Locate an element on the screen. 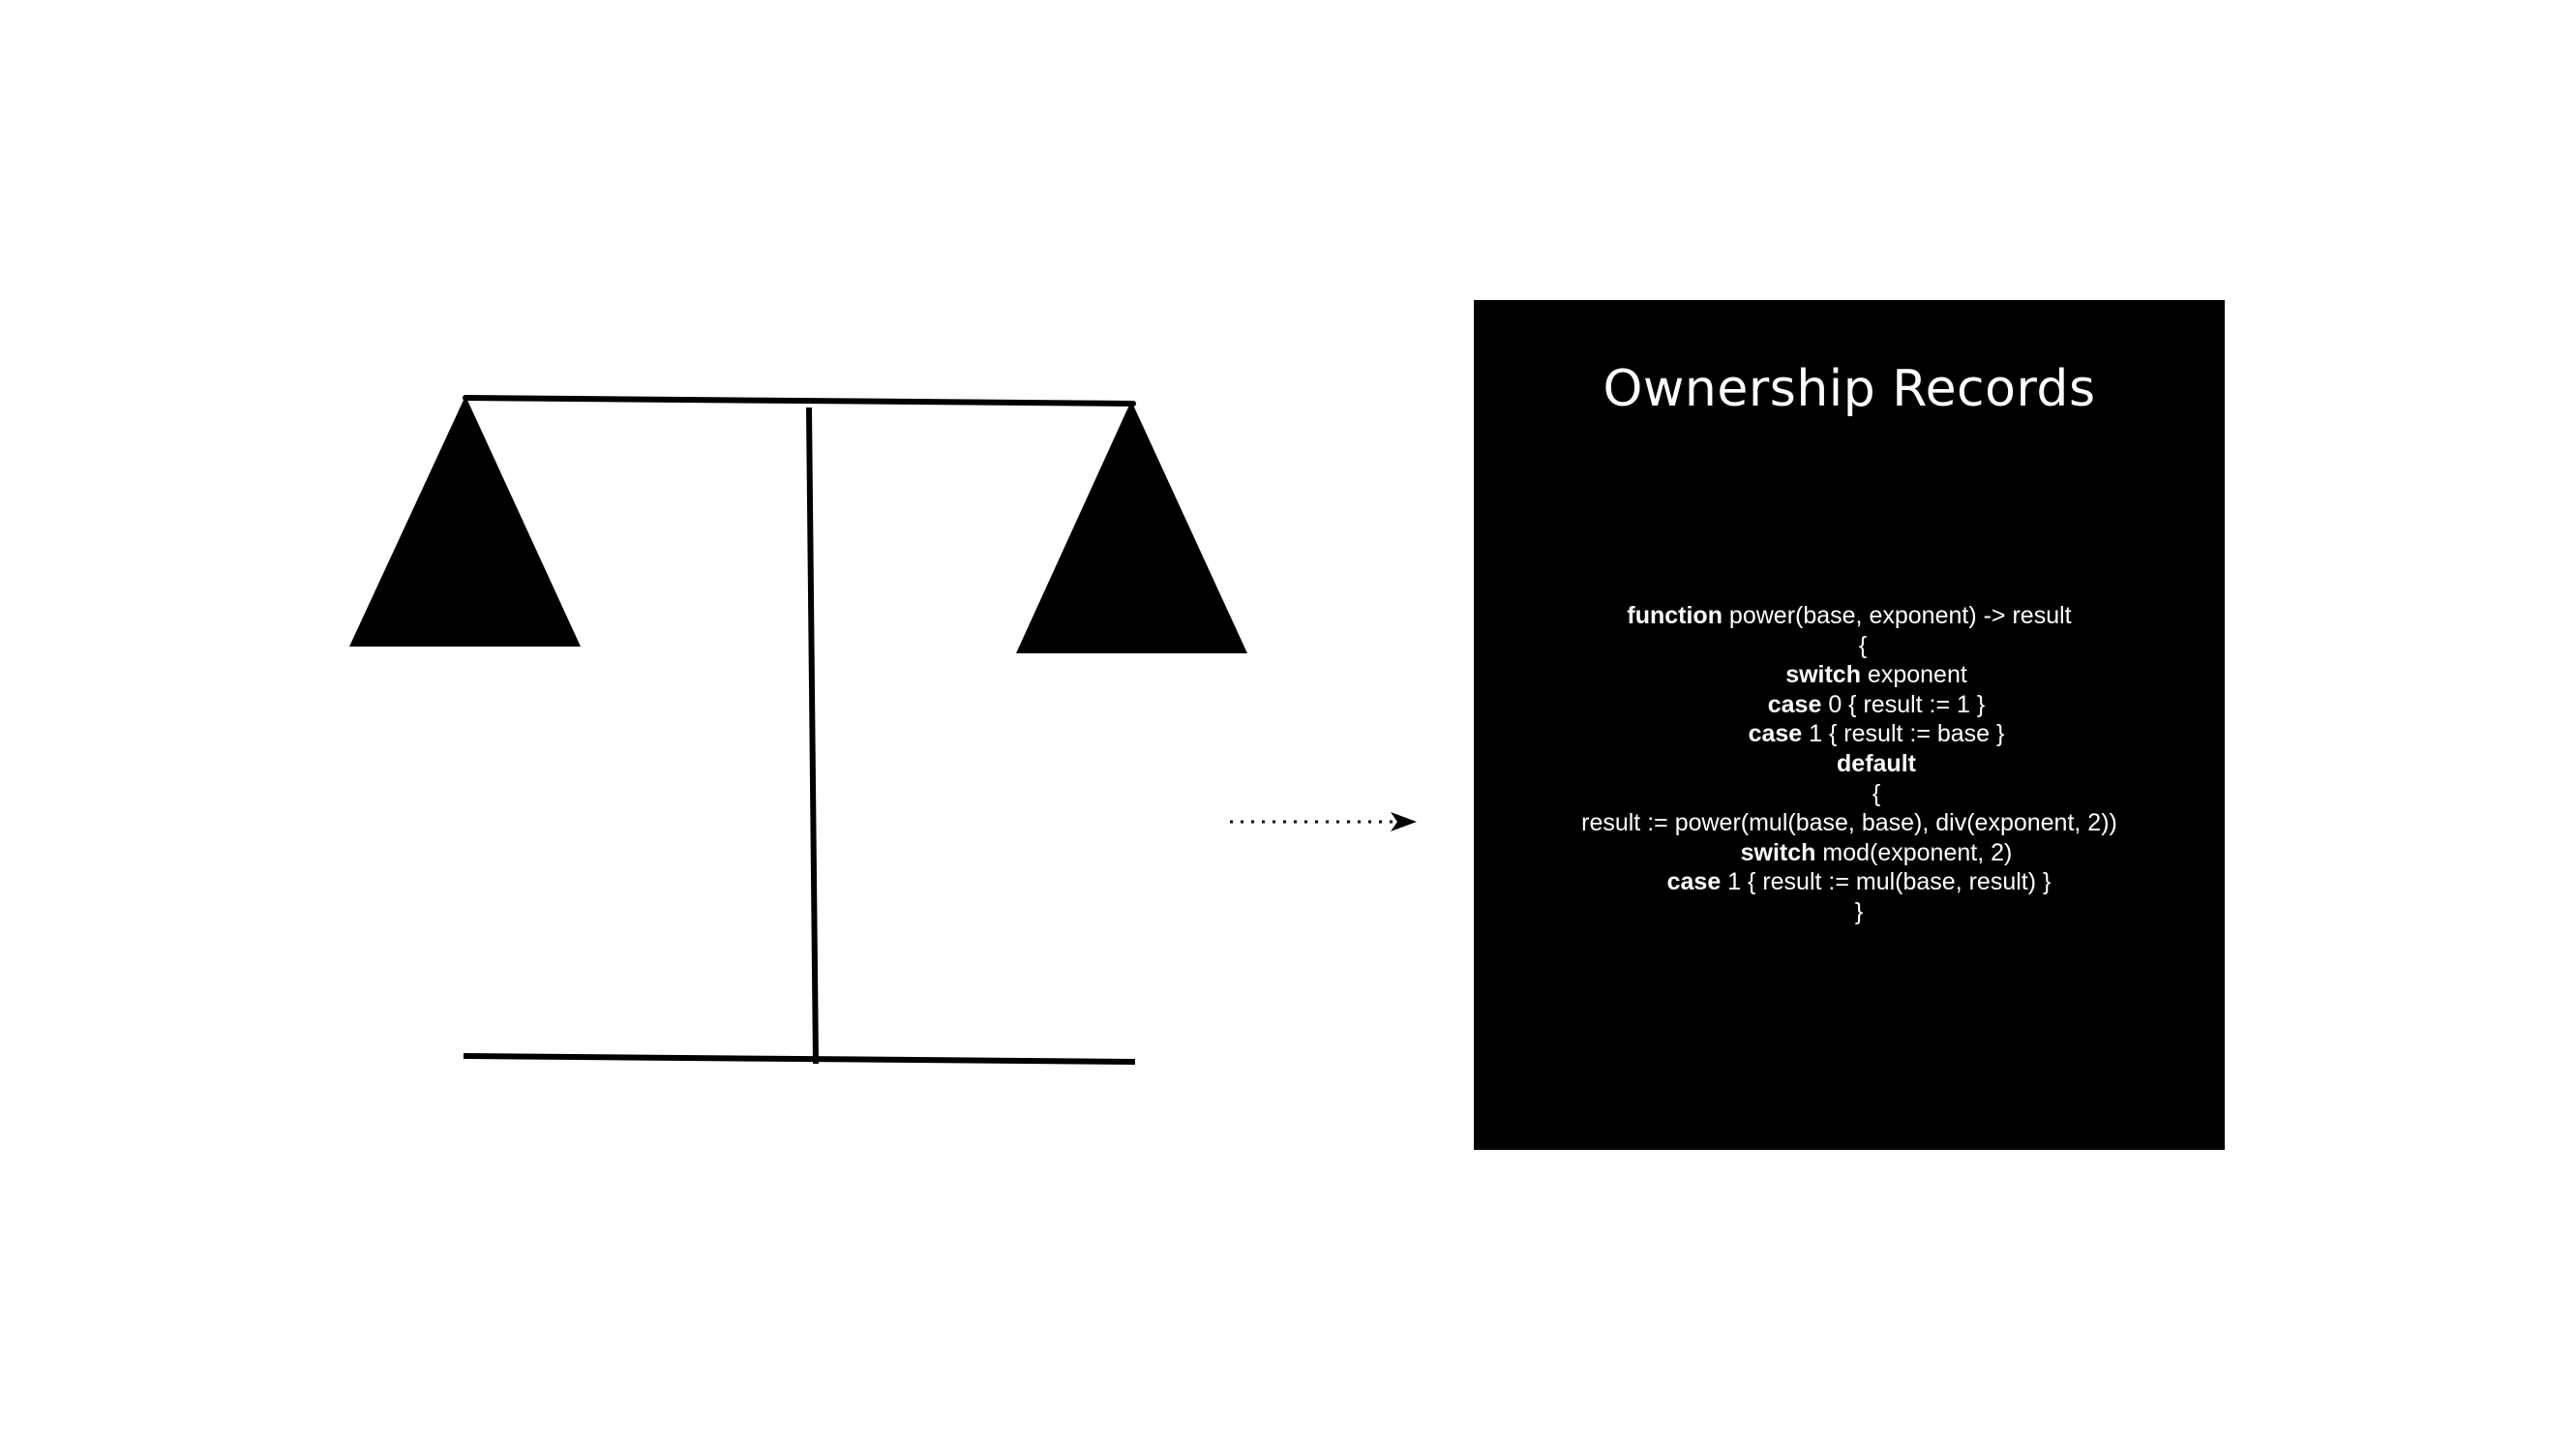  code-line: switch exponent is located at coordinates (1876, 675).